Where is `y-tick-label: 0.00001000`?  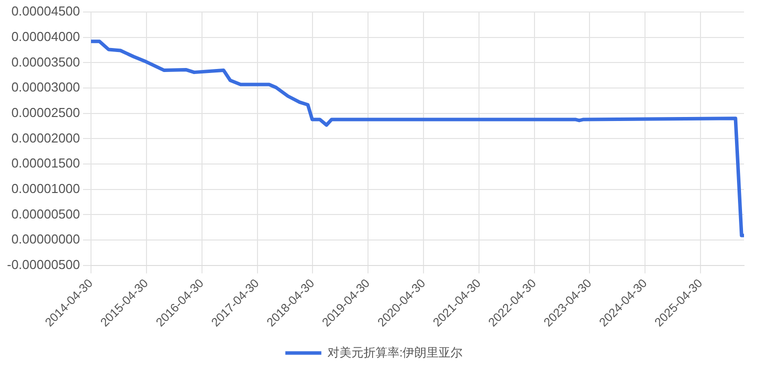 y-tick-label: 0.00001000 is located at coordinates (45, 188).